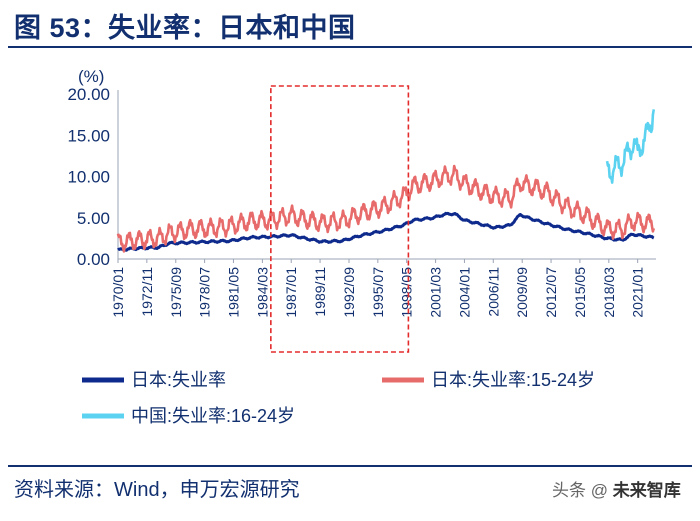 This screenshot has height=521, width=700. I want to click on x-tick-label: 2018/03, so click(609, 292).